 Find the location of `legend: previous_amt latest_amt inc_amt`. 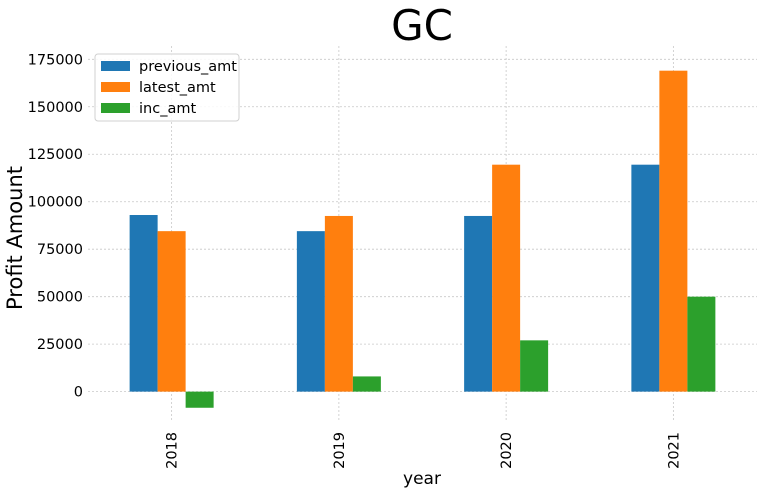

legend: previous_amt latest_amt inc_amt is located at coordinates (167, 87).